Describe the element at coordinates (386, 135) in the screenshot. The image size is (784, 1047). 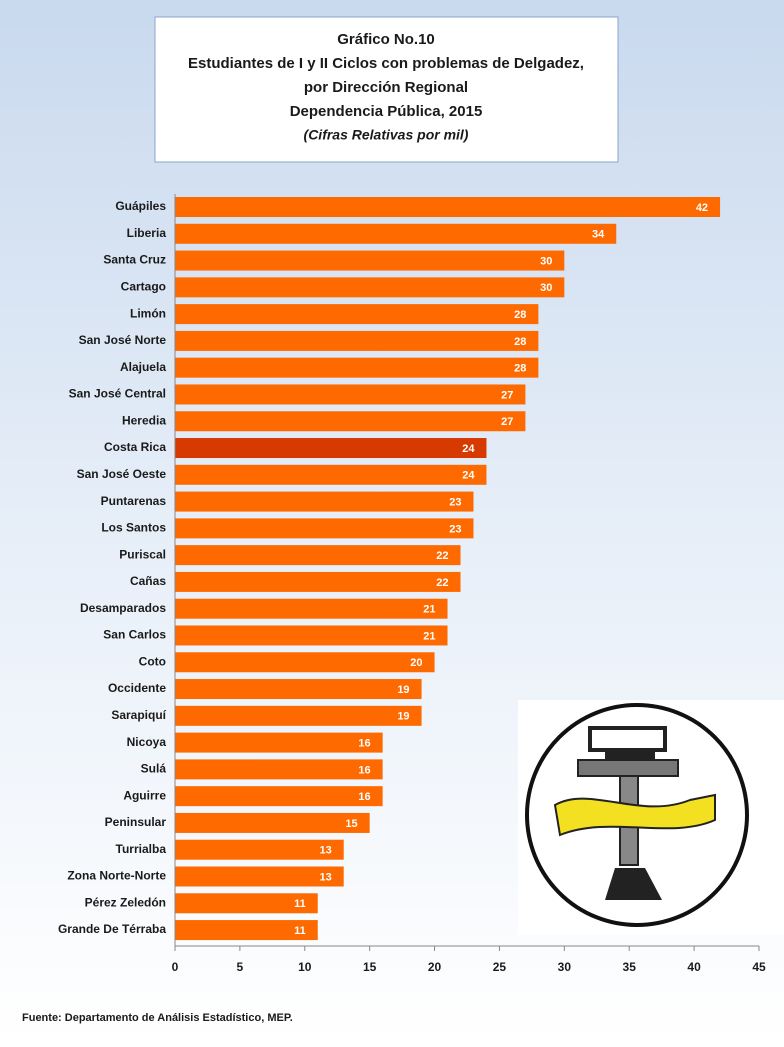
I see `chart-subtitle: (Cifras Relativas por mil)` at that location.